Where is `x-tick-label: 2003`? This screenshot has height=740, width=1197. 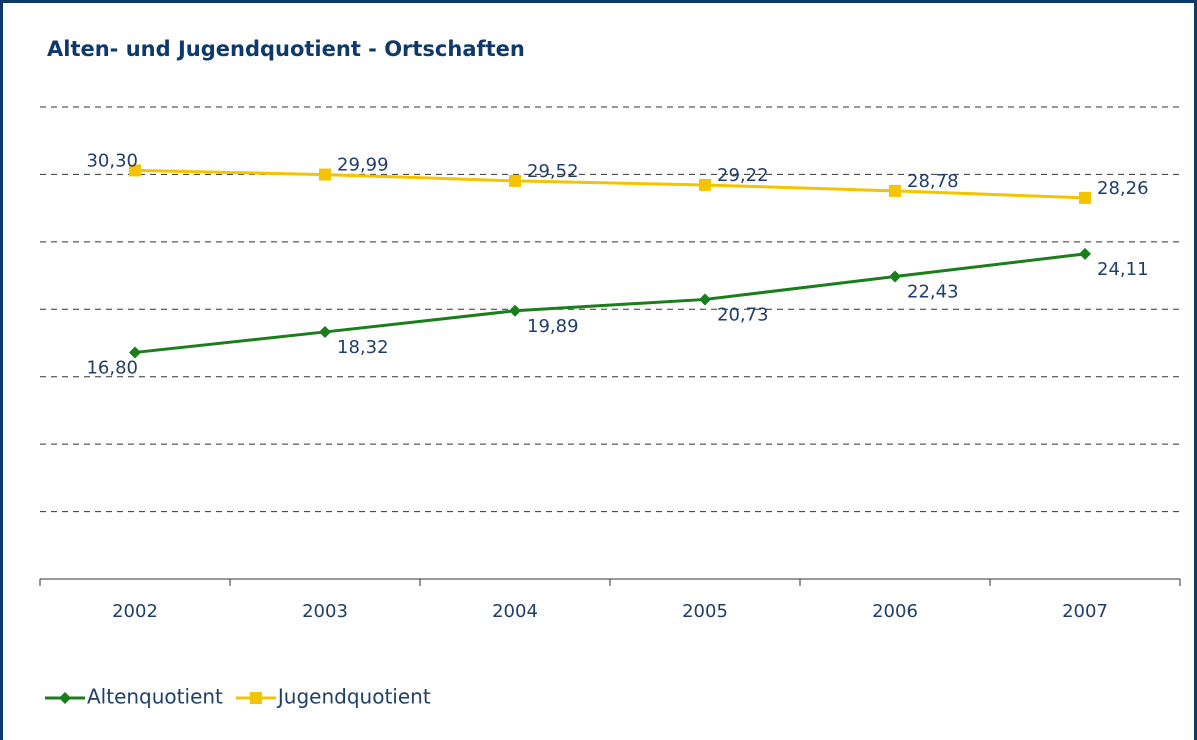 x-tick-label: 2003 is located at coordinates (325, 611).